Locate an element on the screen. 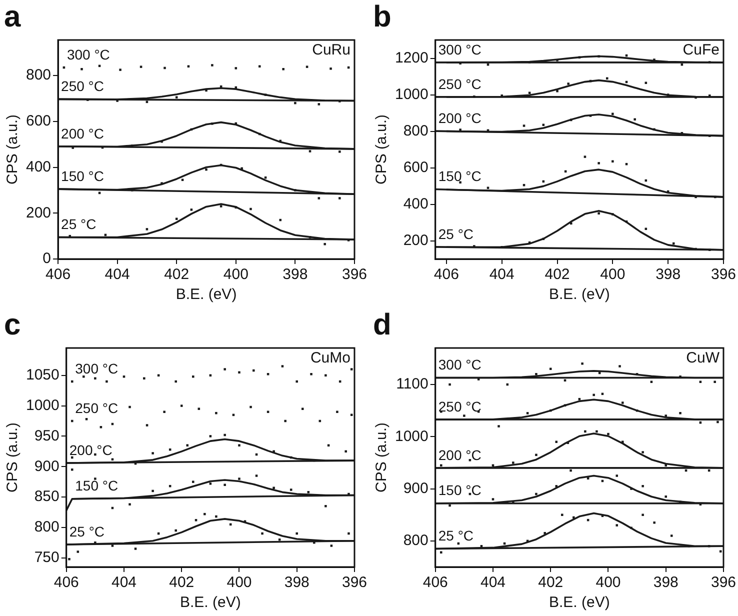  annotation: CuFe is located at coordinates (701, 50).